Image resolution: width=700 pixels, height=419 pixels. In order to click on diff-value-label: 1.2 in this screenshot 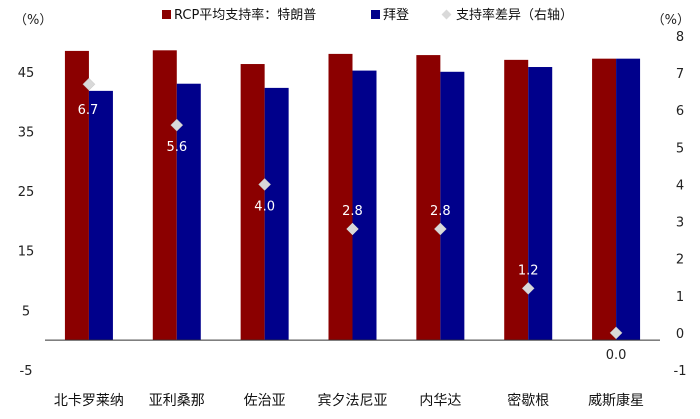, I will do `click(528, 270)`.